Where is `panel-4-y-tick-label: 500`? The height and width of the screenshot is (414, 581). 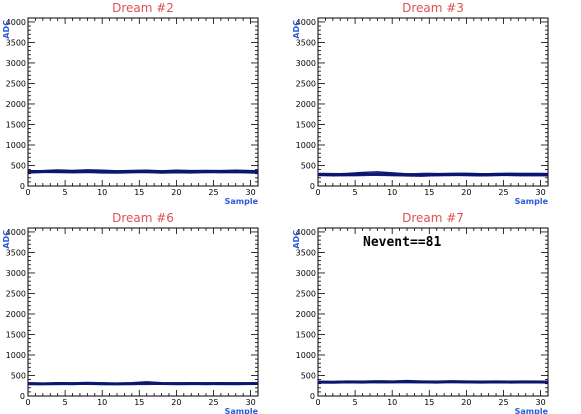 panel-4-y-tick-label: 500 is located at coordinates (308, 375).